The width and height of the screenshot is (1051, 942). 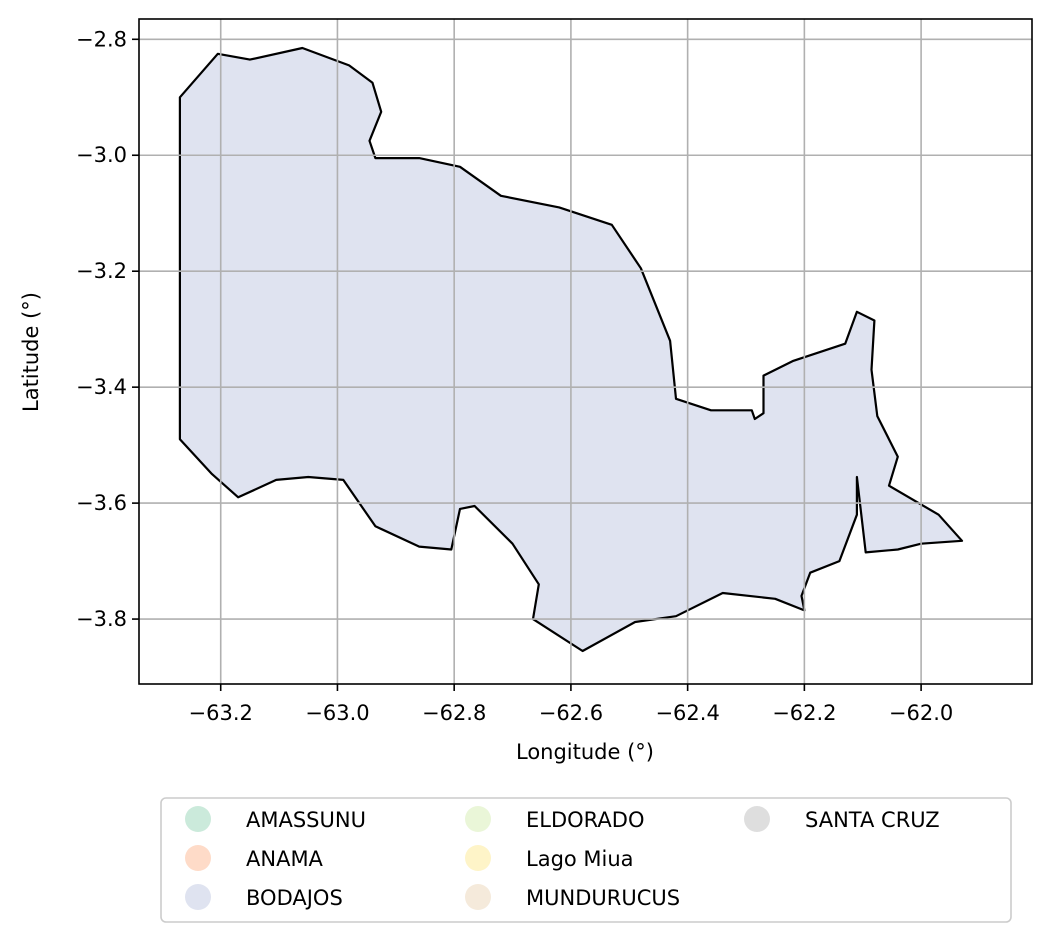 I want to click on legend-label: Lago Miua, so click(x=580, y=859).